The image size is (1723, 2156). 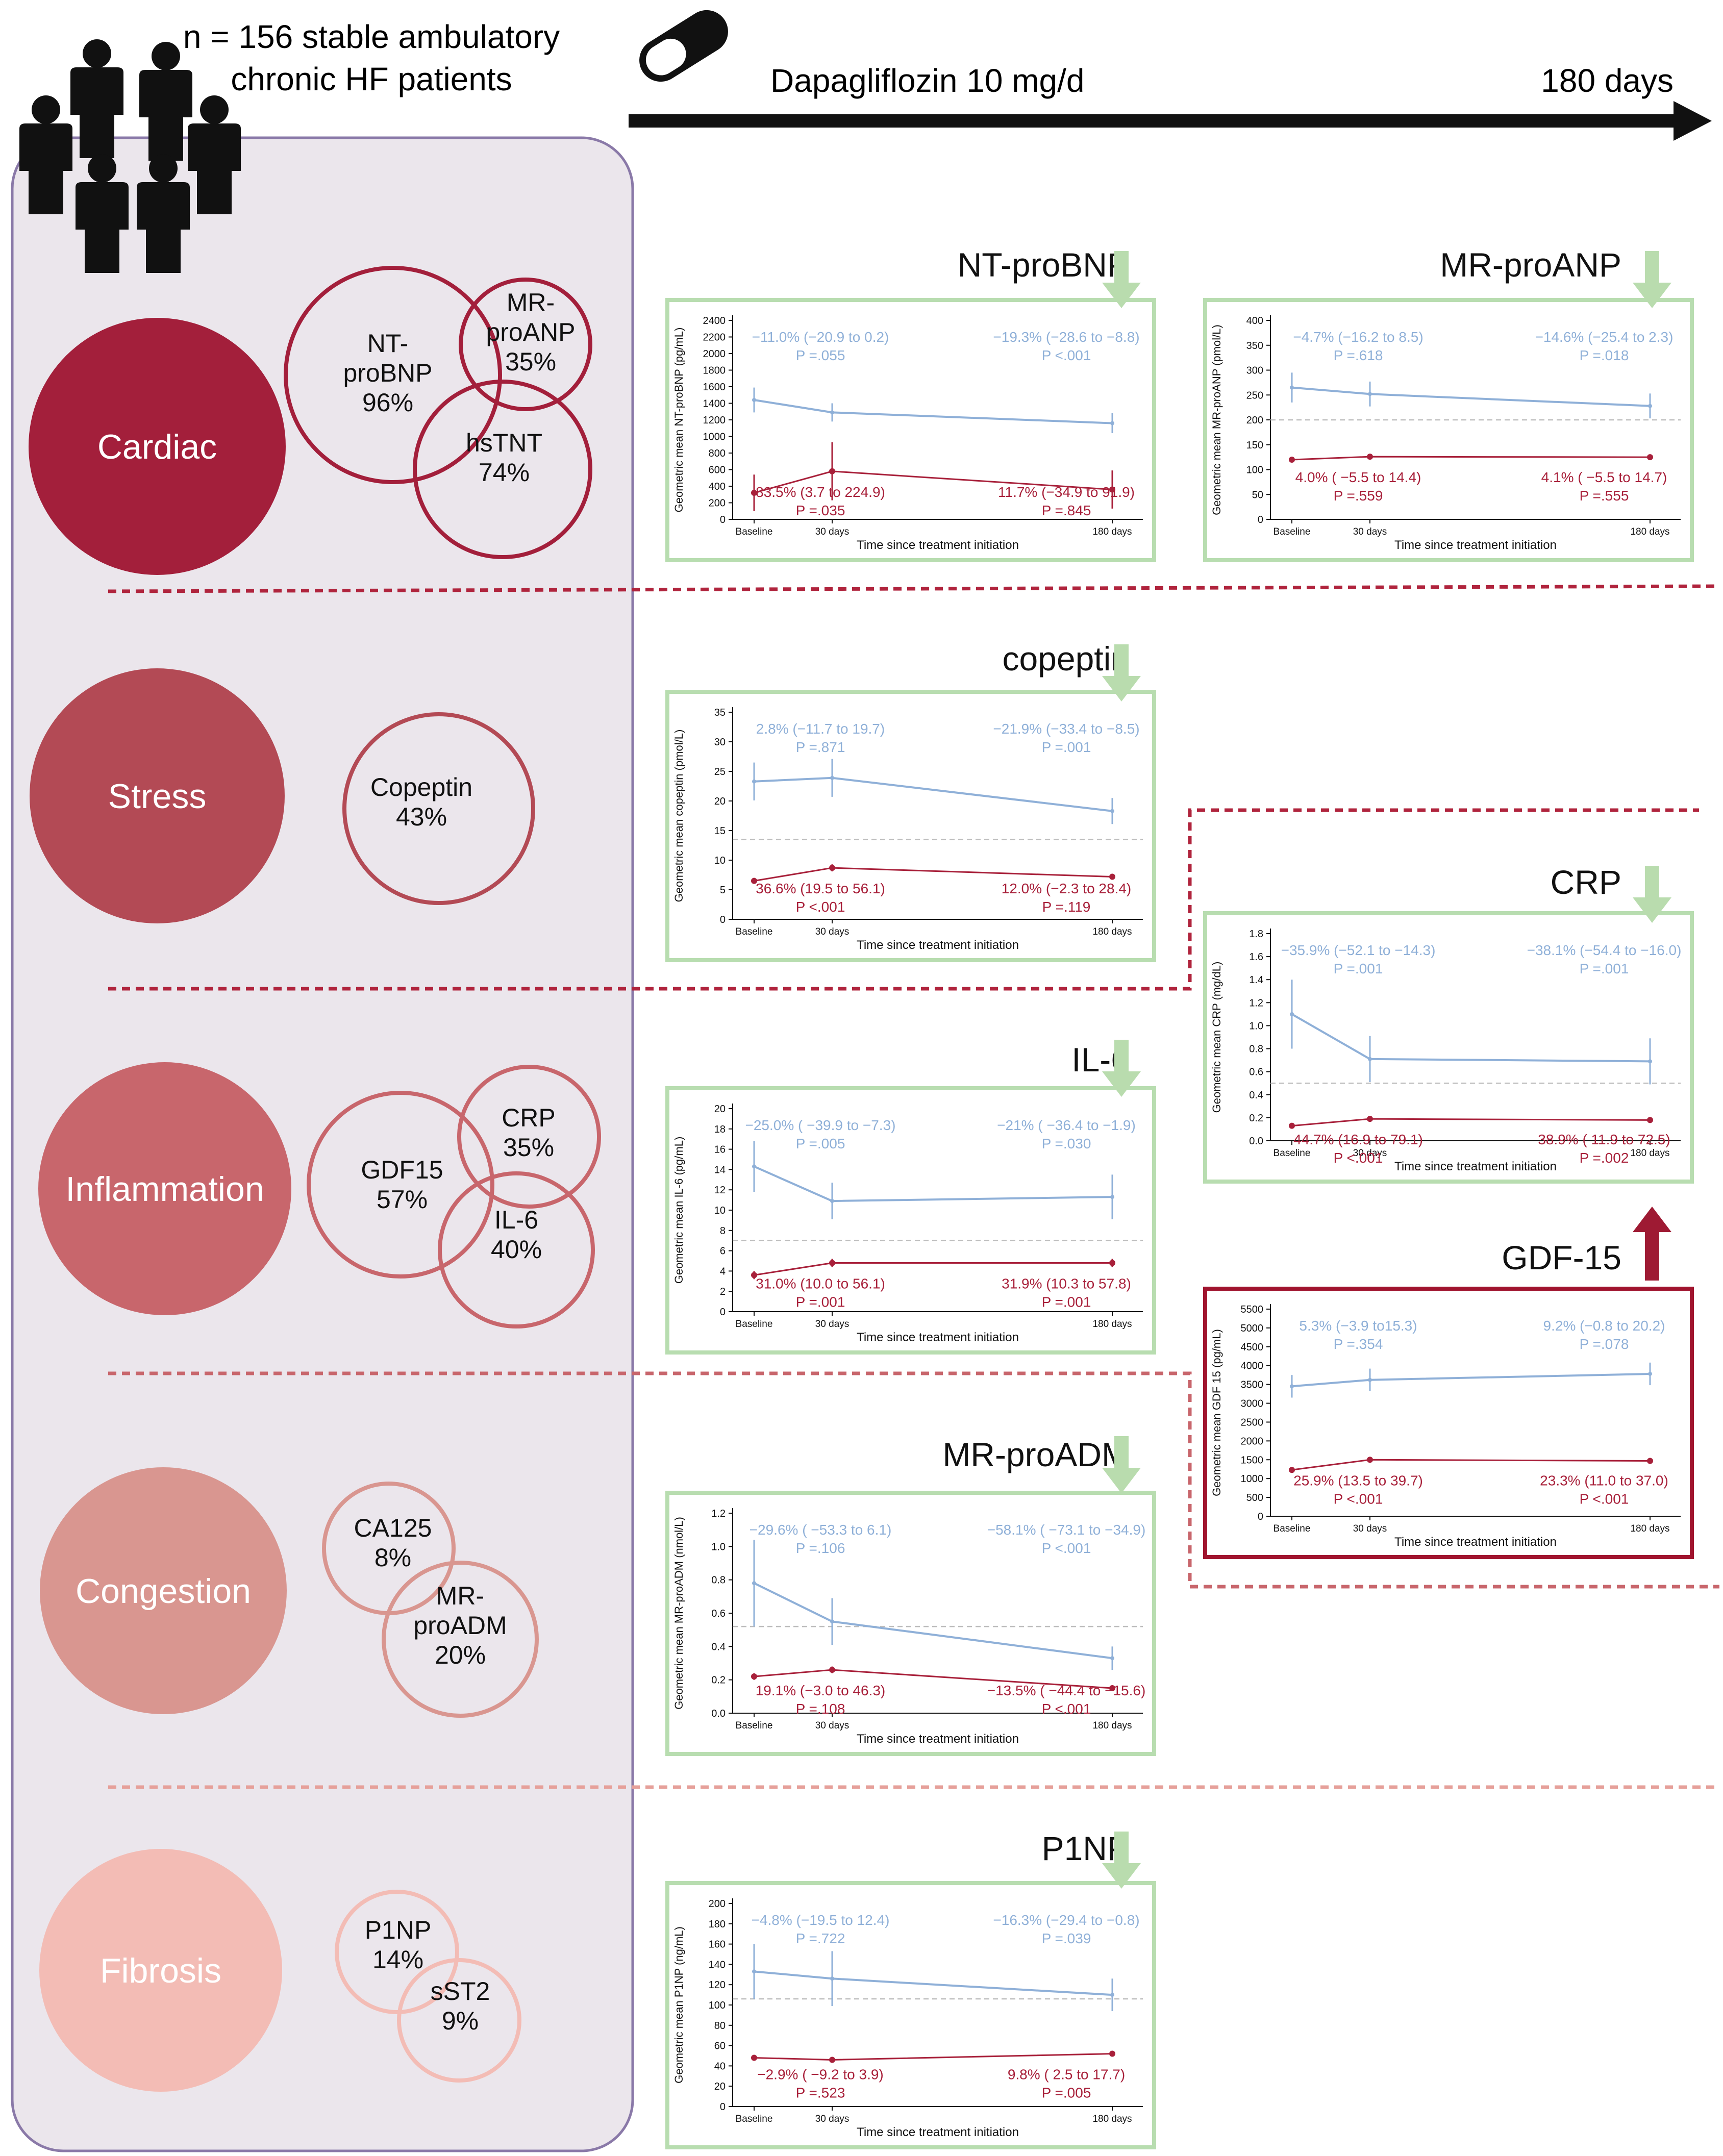 What do you see at coordinates (1066, 492) in the screenshot?
I see `annotation-lower-180d: 11.7% (−34.9 to 91.9)` at bounding box center [1066, 492].